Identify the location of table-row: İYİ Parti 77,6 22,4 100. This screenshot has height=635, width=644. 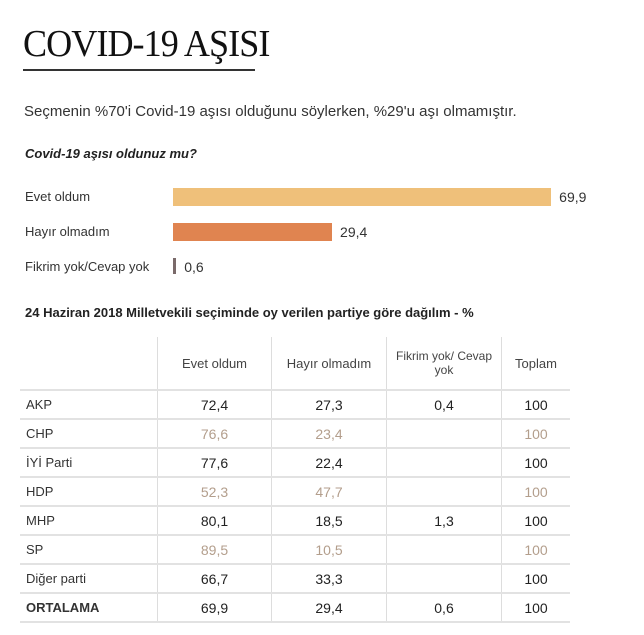
(295, 462).